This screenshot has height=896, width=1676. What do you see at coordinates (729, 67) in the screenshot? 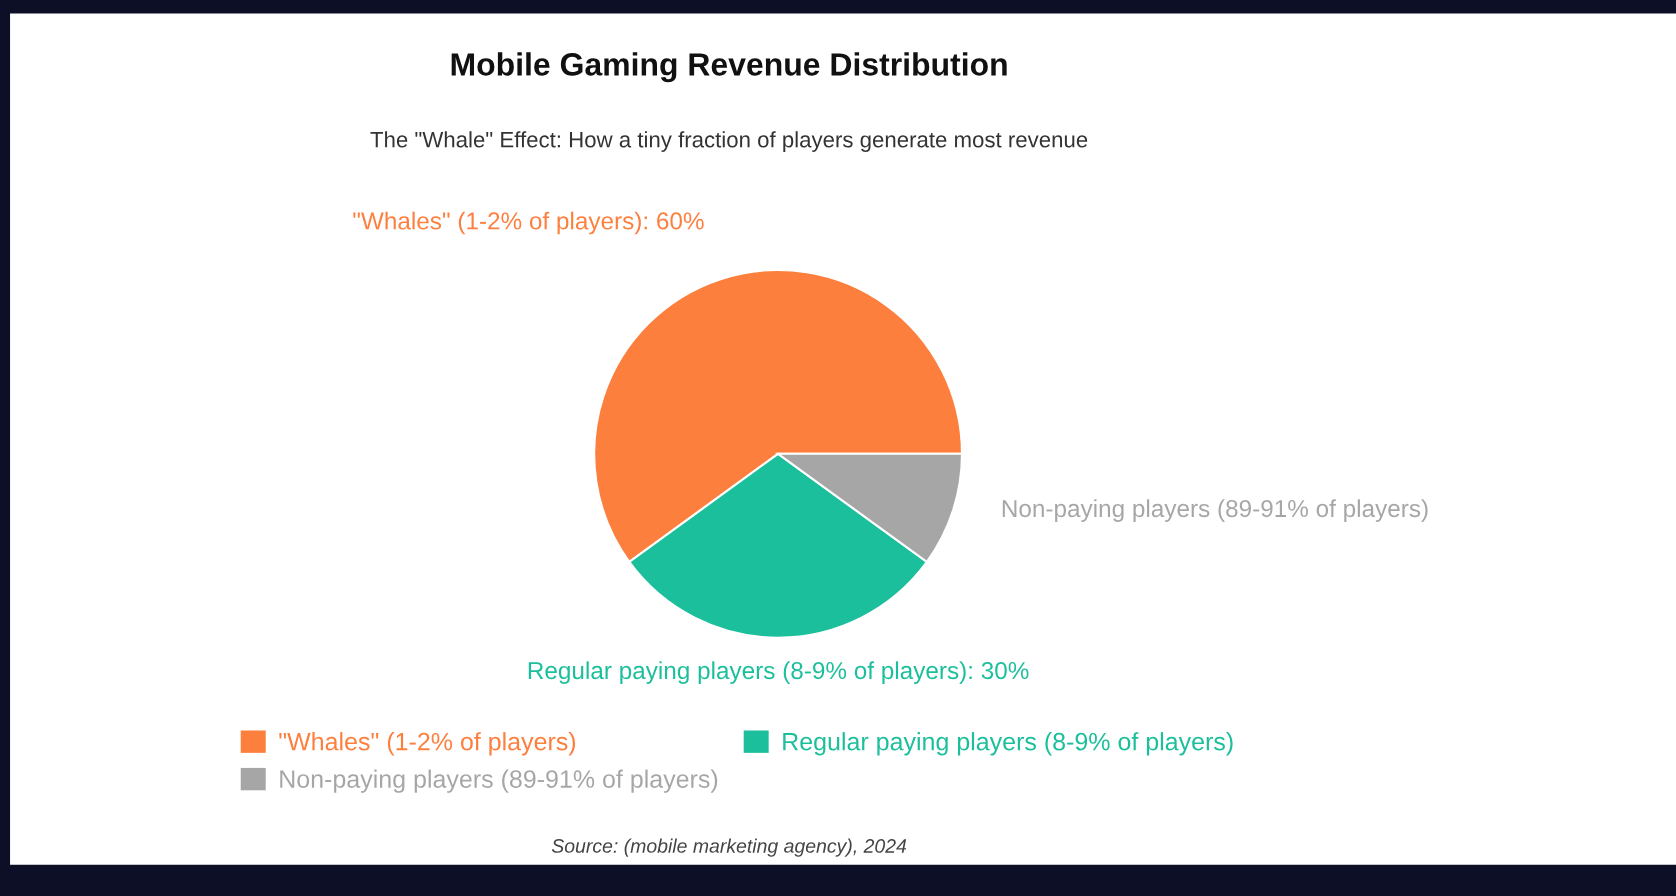
I see `chart-title: Mobile Gaming Revenue Distribution` at bounding box center [729, 67].